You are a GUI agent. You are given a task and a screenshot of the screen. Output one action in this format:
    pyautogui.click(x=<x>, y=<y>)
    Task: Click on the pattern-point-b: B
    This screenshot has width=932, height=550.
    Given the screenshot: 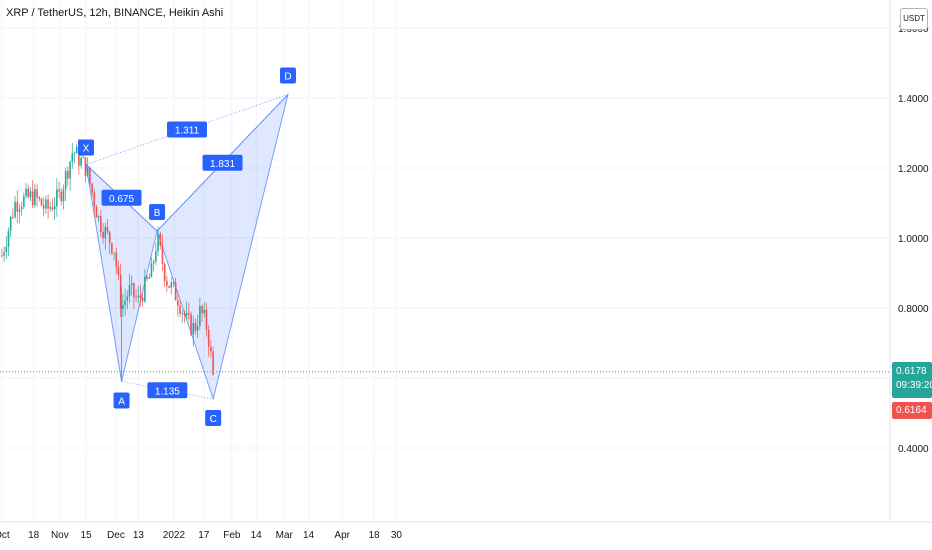 What is the action you would take?
    pyautogui.click(x=157, y=212)
    